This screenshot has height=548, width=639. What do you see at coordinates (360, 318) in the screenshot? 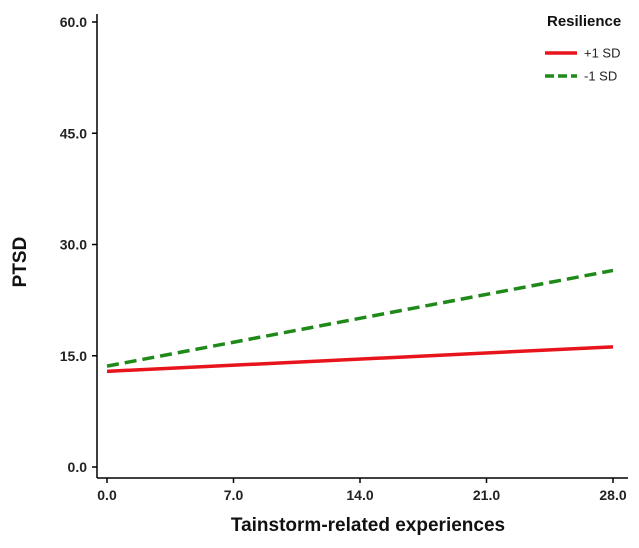
I see `series-line-minus-1sd` at bounding box center [360, 318].